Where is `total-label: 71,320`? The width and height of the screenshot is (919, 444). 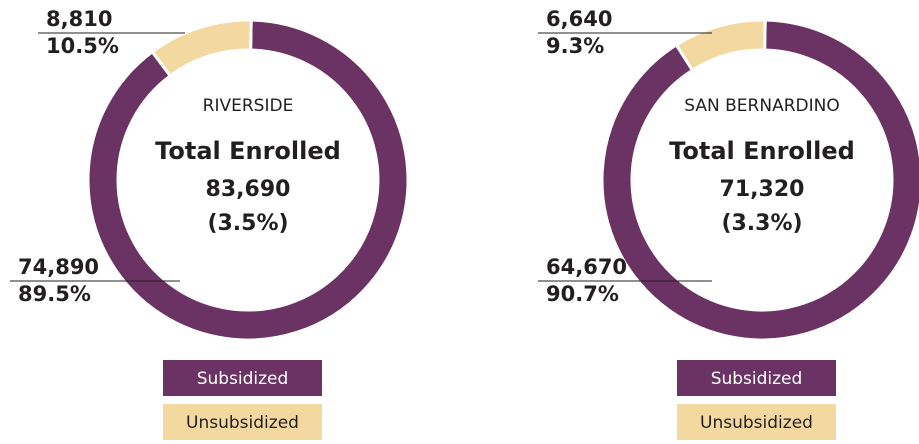 total-label: 71,320 is located at coordinates (762, 189).